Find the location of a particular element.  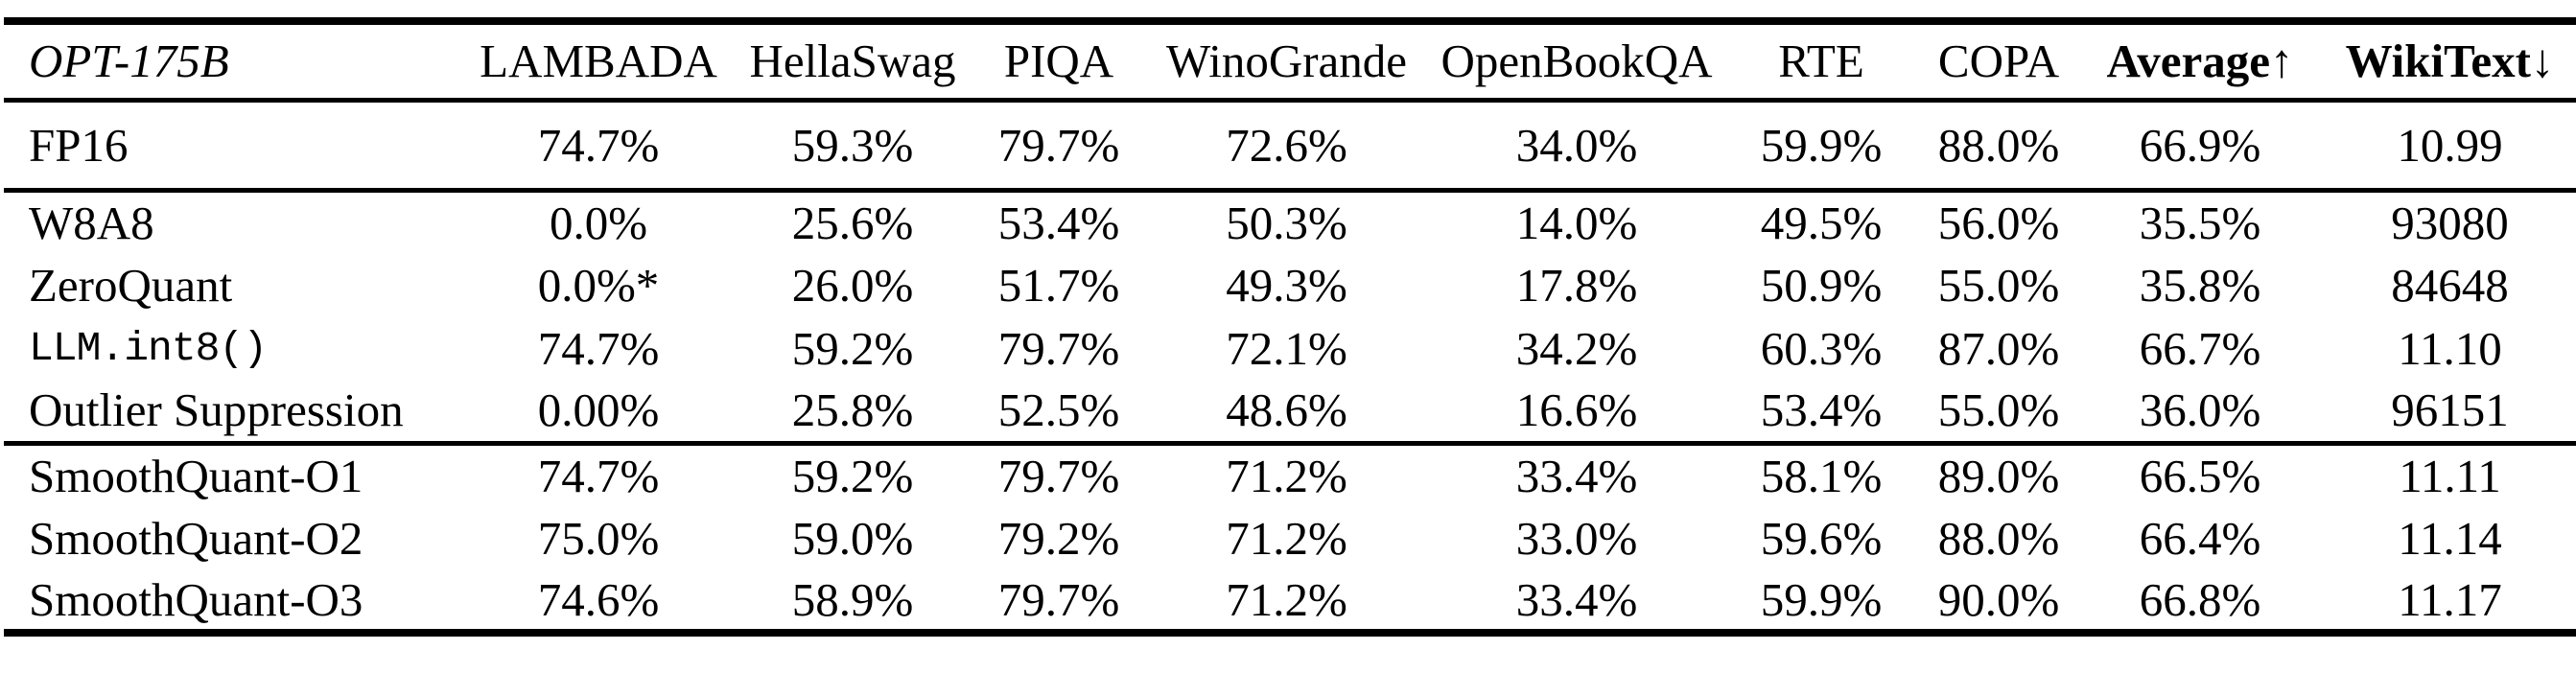

row-label-zeroquant: ZeroQuant is located at coordinates (131, 285).